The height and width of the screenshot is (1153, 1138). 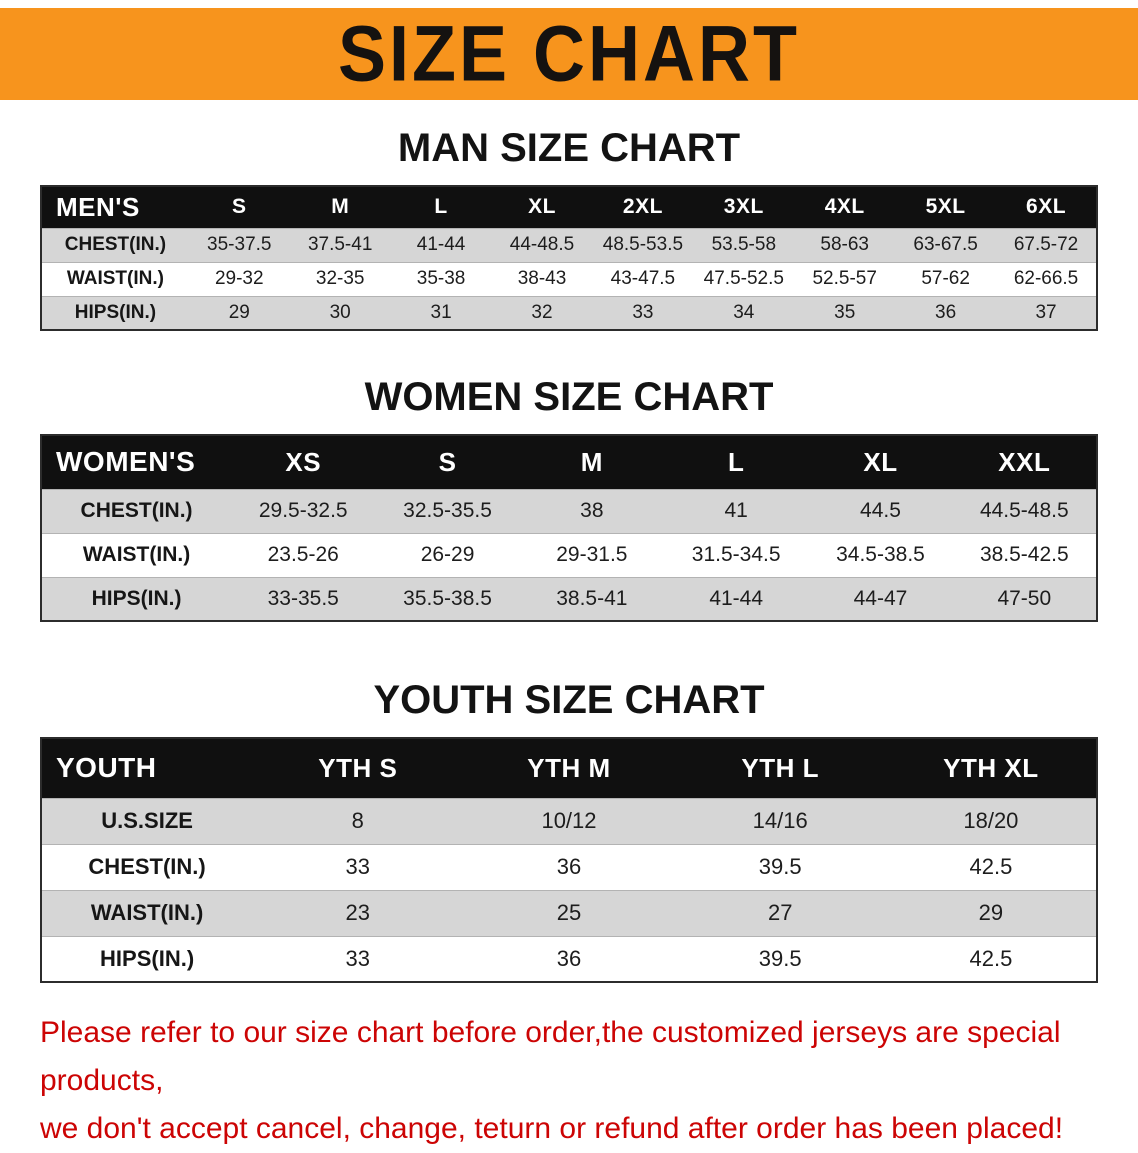 What do you see at coordinates (642, 207) in the screenshot?
I see `size-column-header: 2XL` at bounding box center [642, 207].